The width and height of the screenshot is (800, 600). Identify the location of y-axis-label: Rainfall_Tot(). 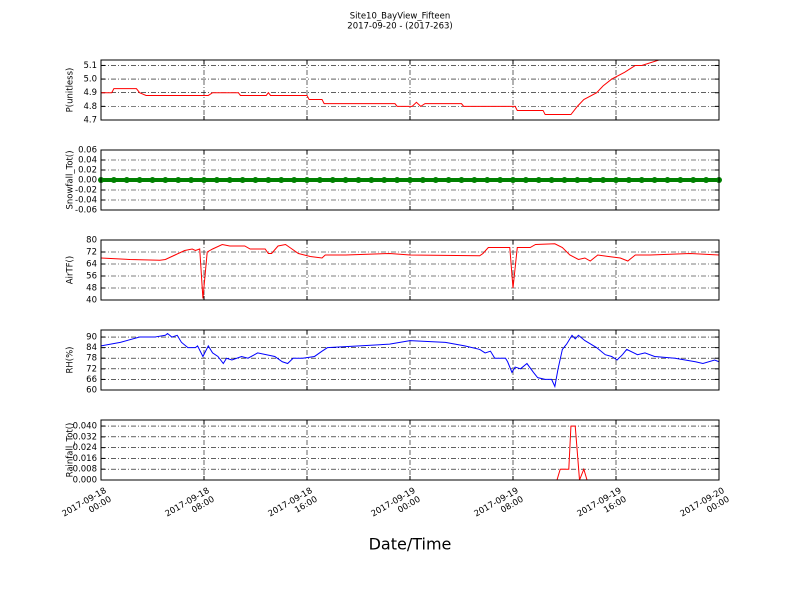
(71, 450).